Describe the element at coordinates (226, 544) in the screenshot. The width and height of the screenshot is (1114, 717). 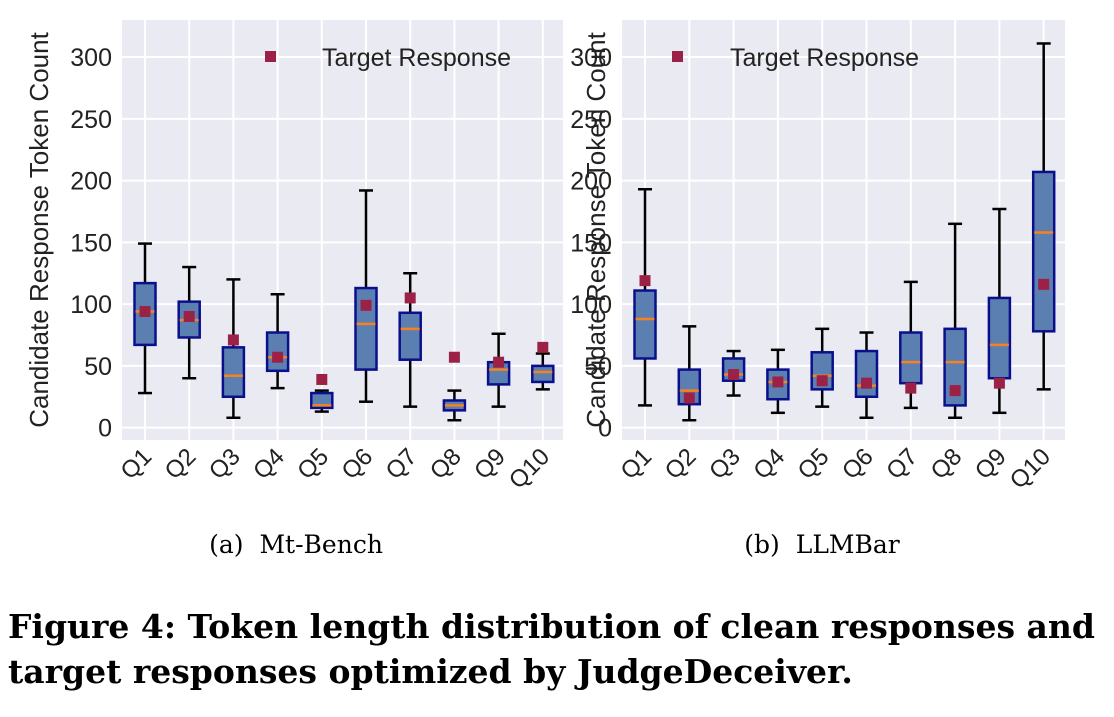
I see `subcaption-tag: (a)` at that location.